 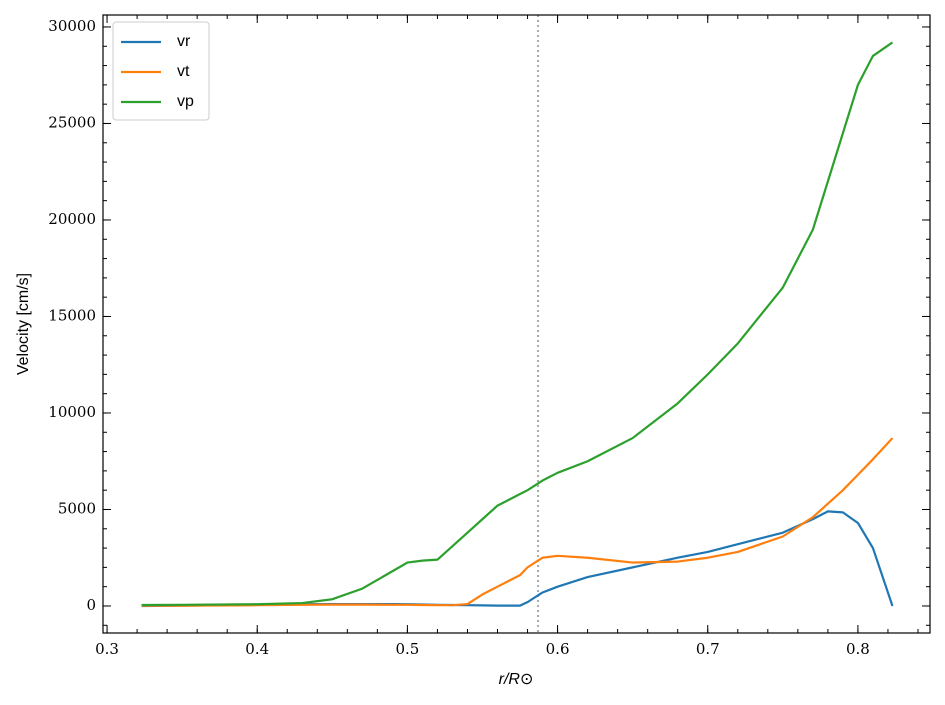 What do you see at coordinates (72, 315) in the screenshot?
I see `y-tick-label: 15000` at bounding box center [72, 315].